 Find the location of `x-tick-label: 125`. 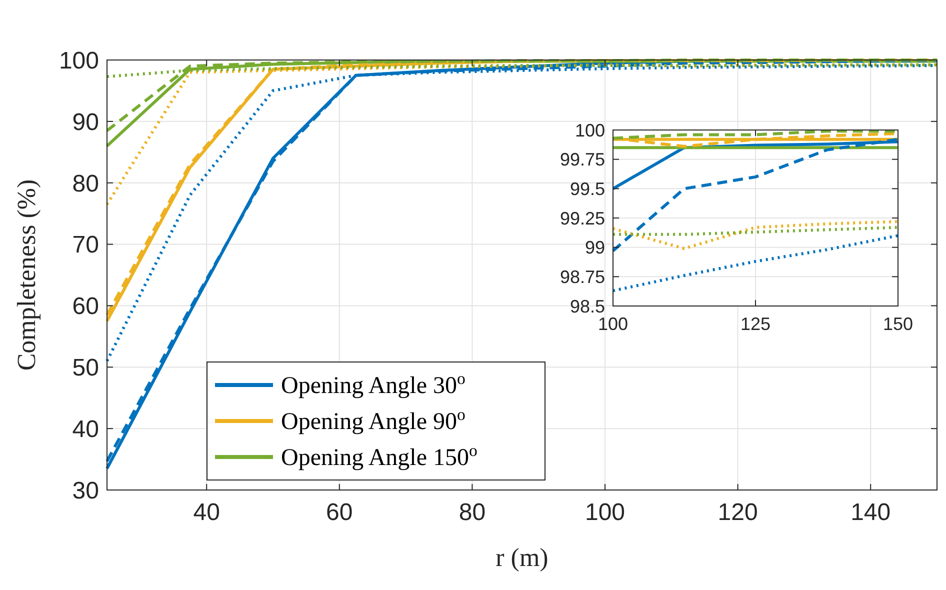

x-tick-label: 125 is located at coordinates (755, 324).